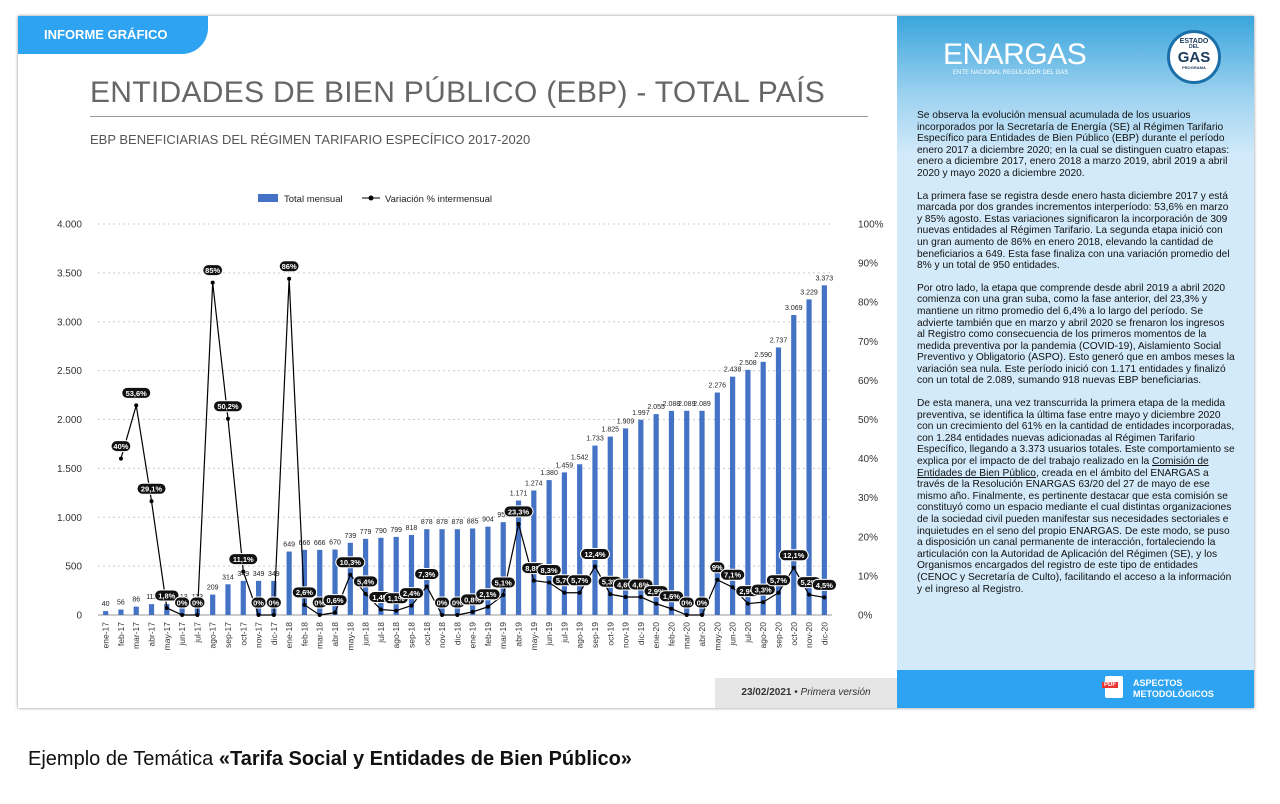  Describe the element at coordinates (766, 692) in the screenshot. I see `footer-date: 23/02/2021` at that location.